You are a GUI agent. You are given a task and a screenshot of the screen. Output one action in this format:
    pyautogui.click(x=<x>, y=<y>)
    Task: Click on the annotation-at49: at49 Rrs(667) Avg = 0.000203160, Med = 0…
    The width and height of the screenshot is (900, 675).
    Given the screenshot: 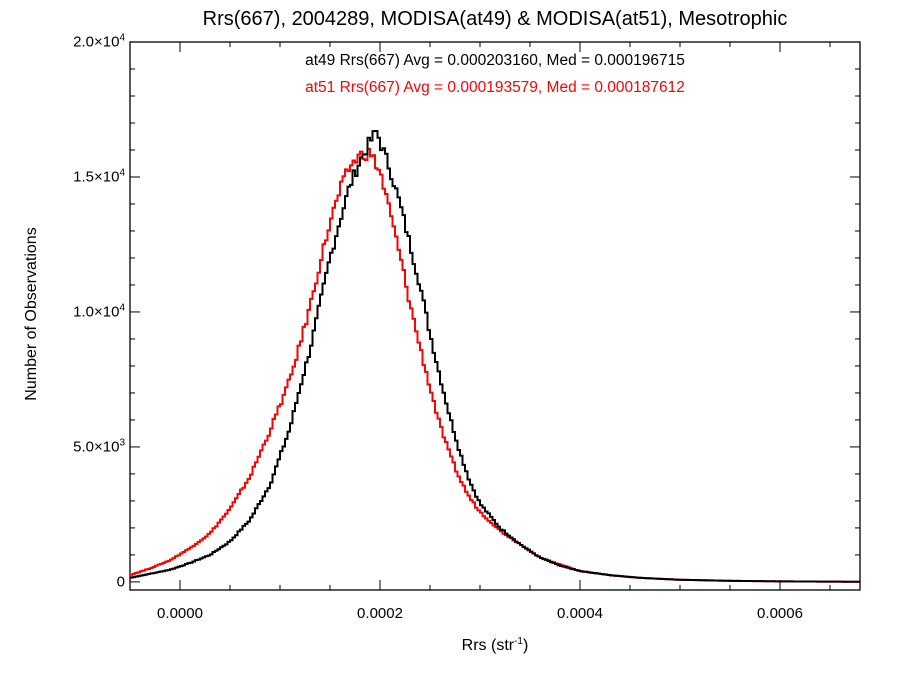 What is the action you would take?
    pyautogui.click(x=495, y=60)
    